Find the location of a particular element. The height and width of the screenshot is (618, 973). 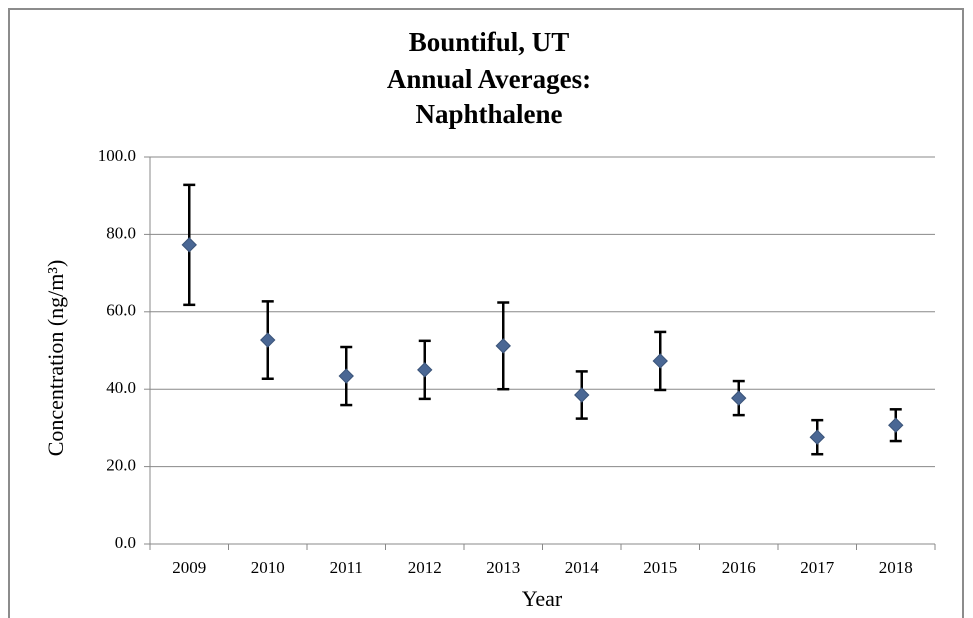

y-axis-label: Concentration (ng/m³) is located at coordinates (55, 358).